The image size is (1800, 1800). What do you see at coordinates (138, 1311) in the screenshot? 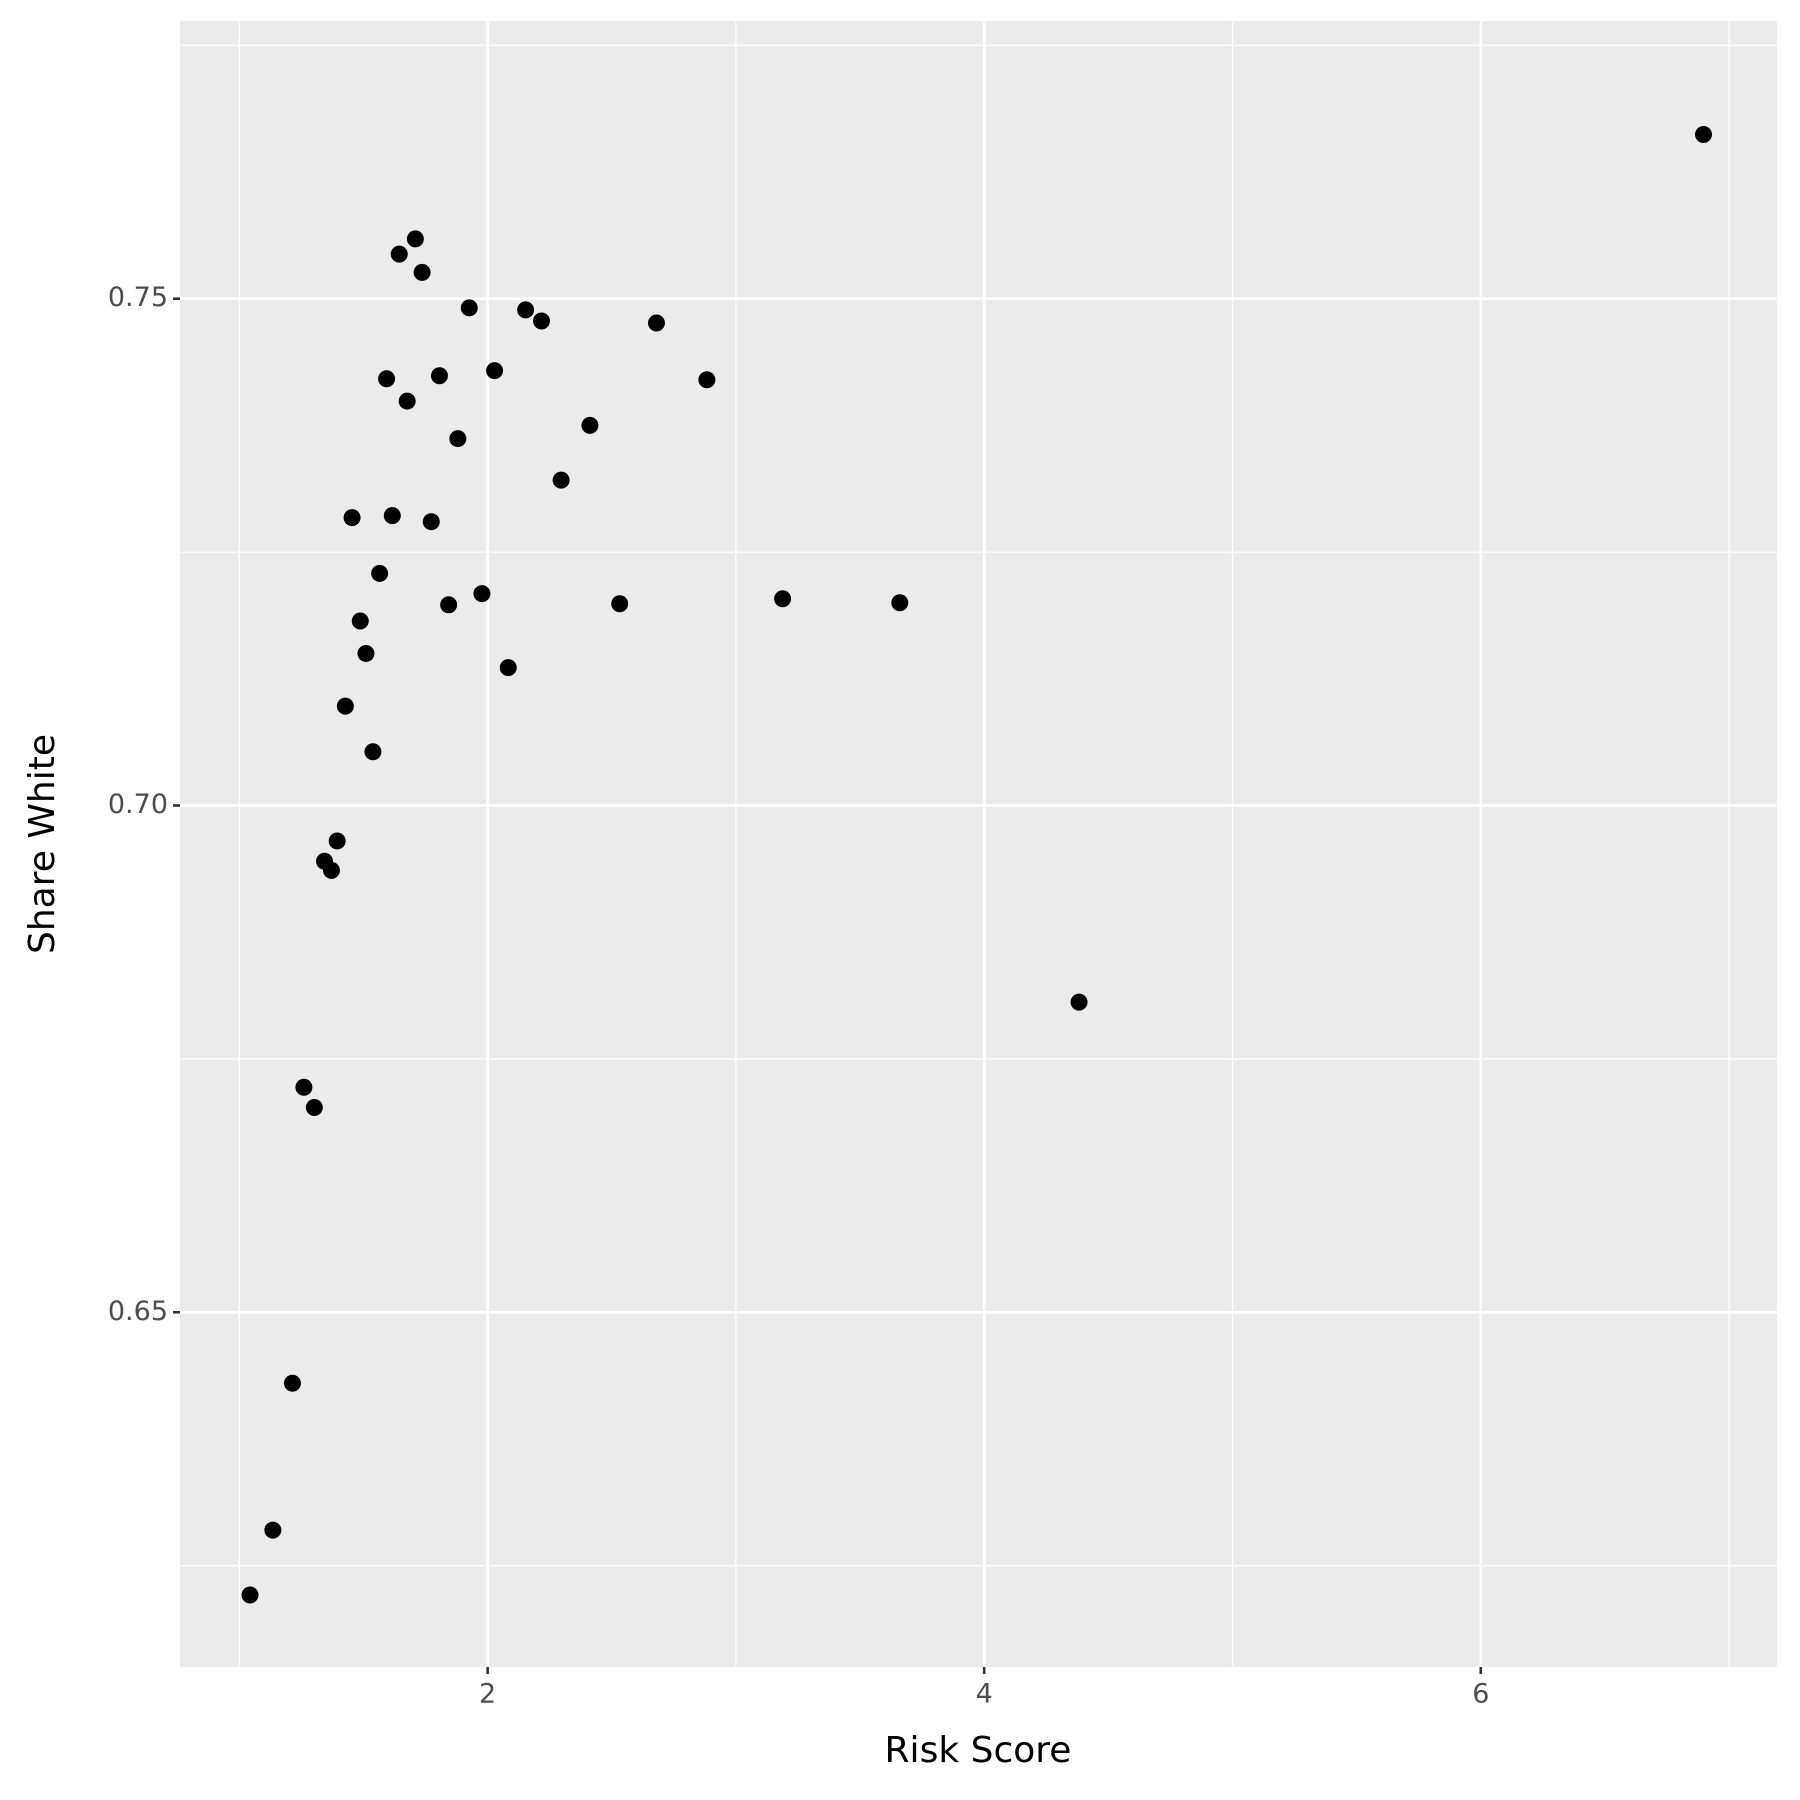
I see `y-tick-label: 0.65` at bounding box center [138, 1311].